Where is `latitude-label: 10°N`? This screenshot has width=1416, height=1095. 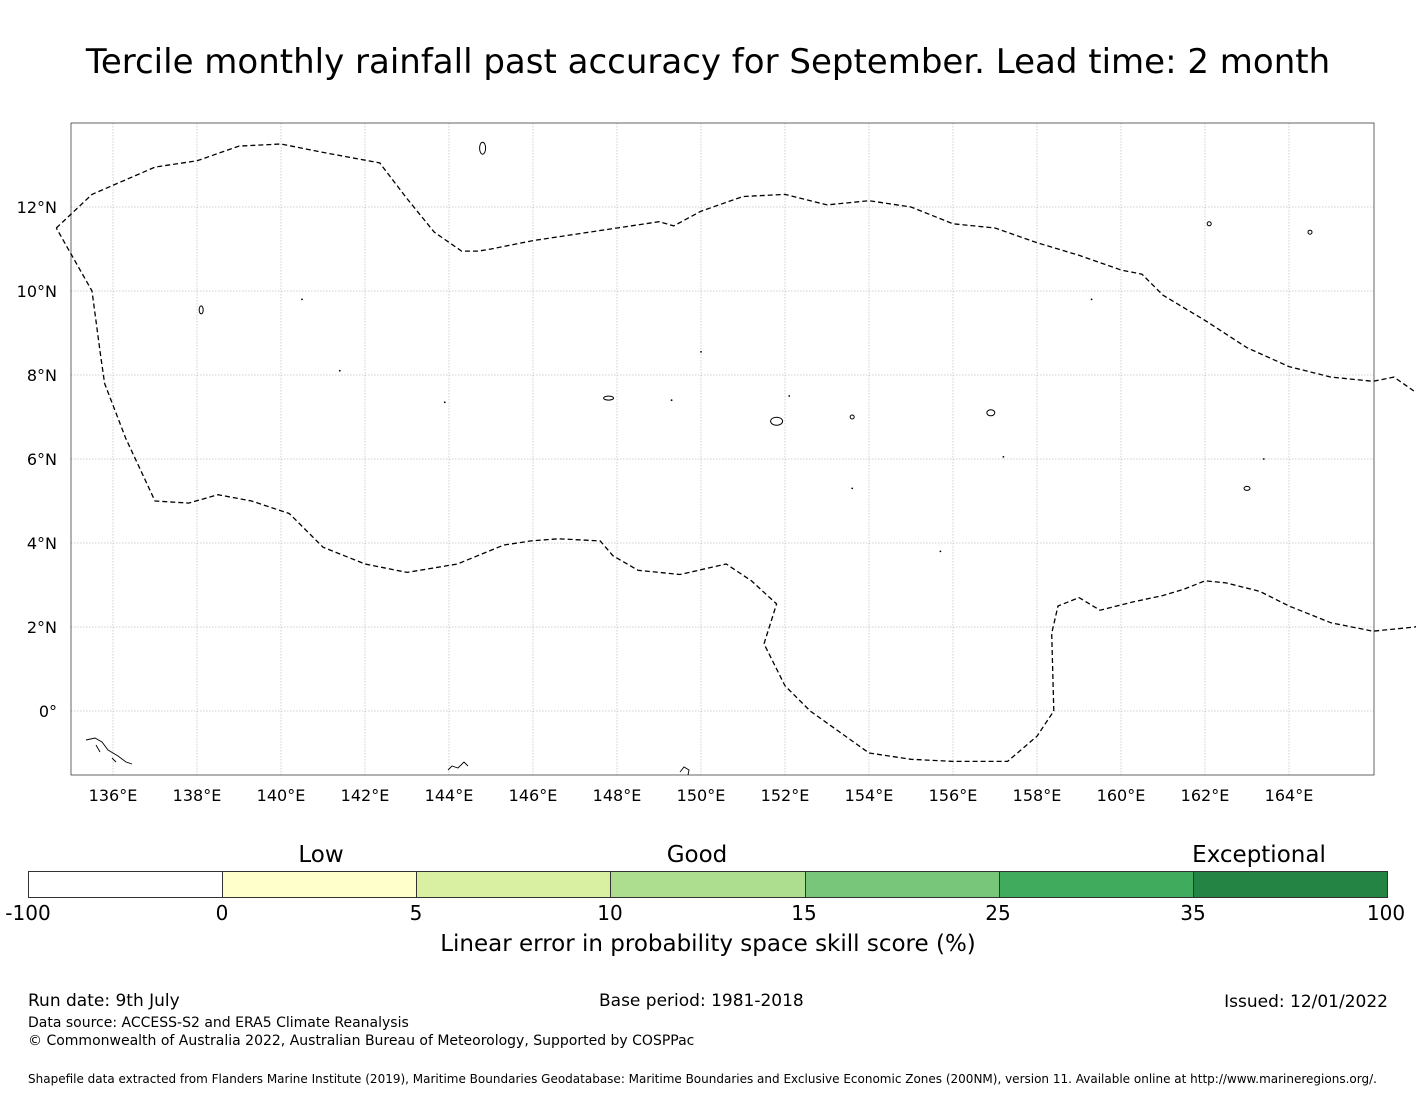 latitude-label: 10°N is located at coordinates (37, 291).